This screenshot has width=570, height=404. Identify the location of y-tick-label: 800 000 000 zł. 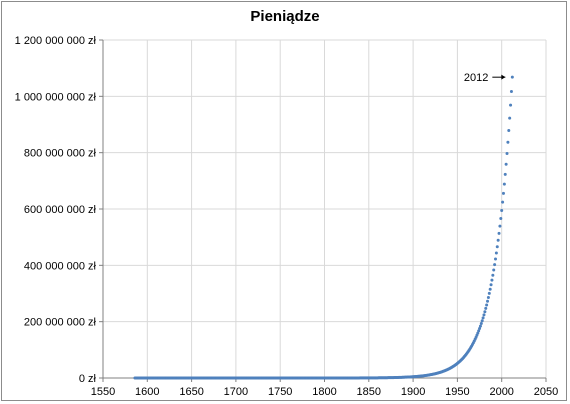
(60, 154).